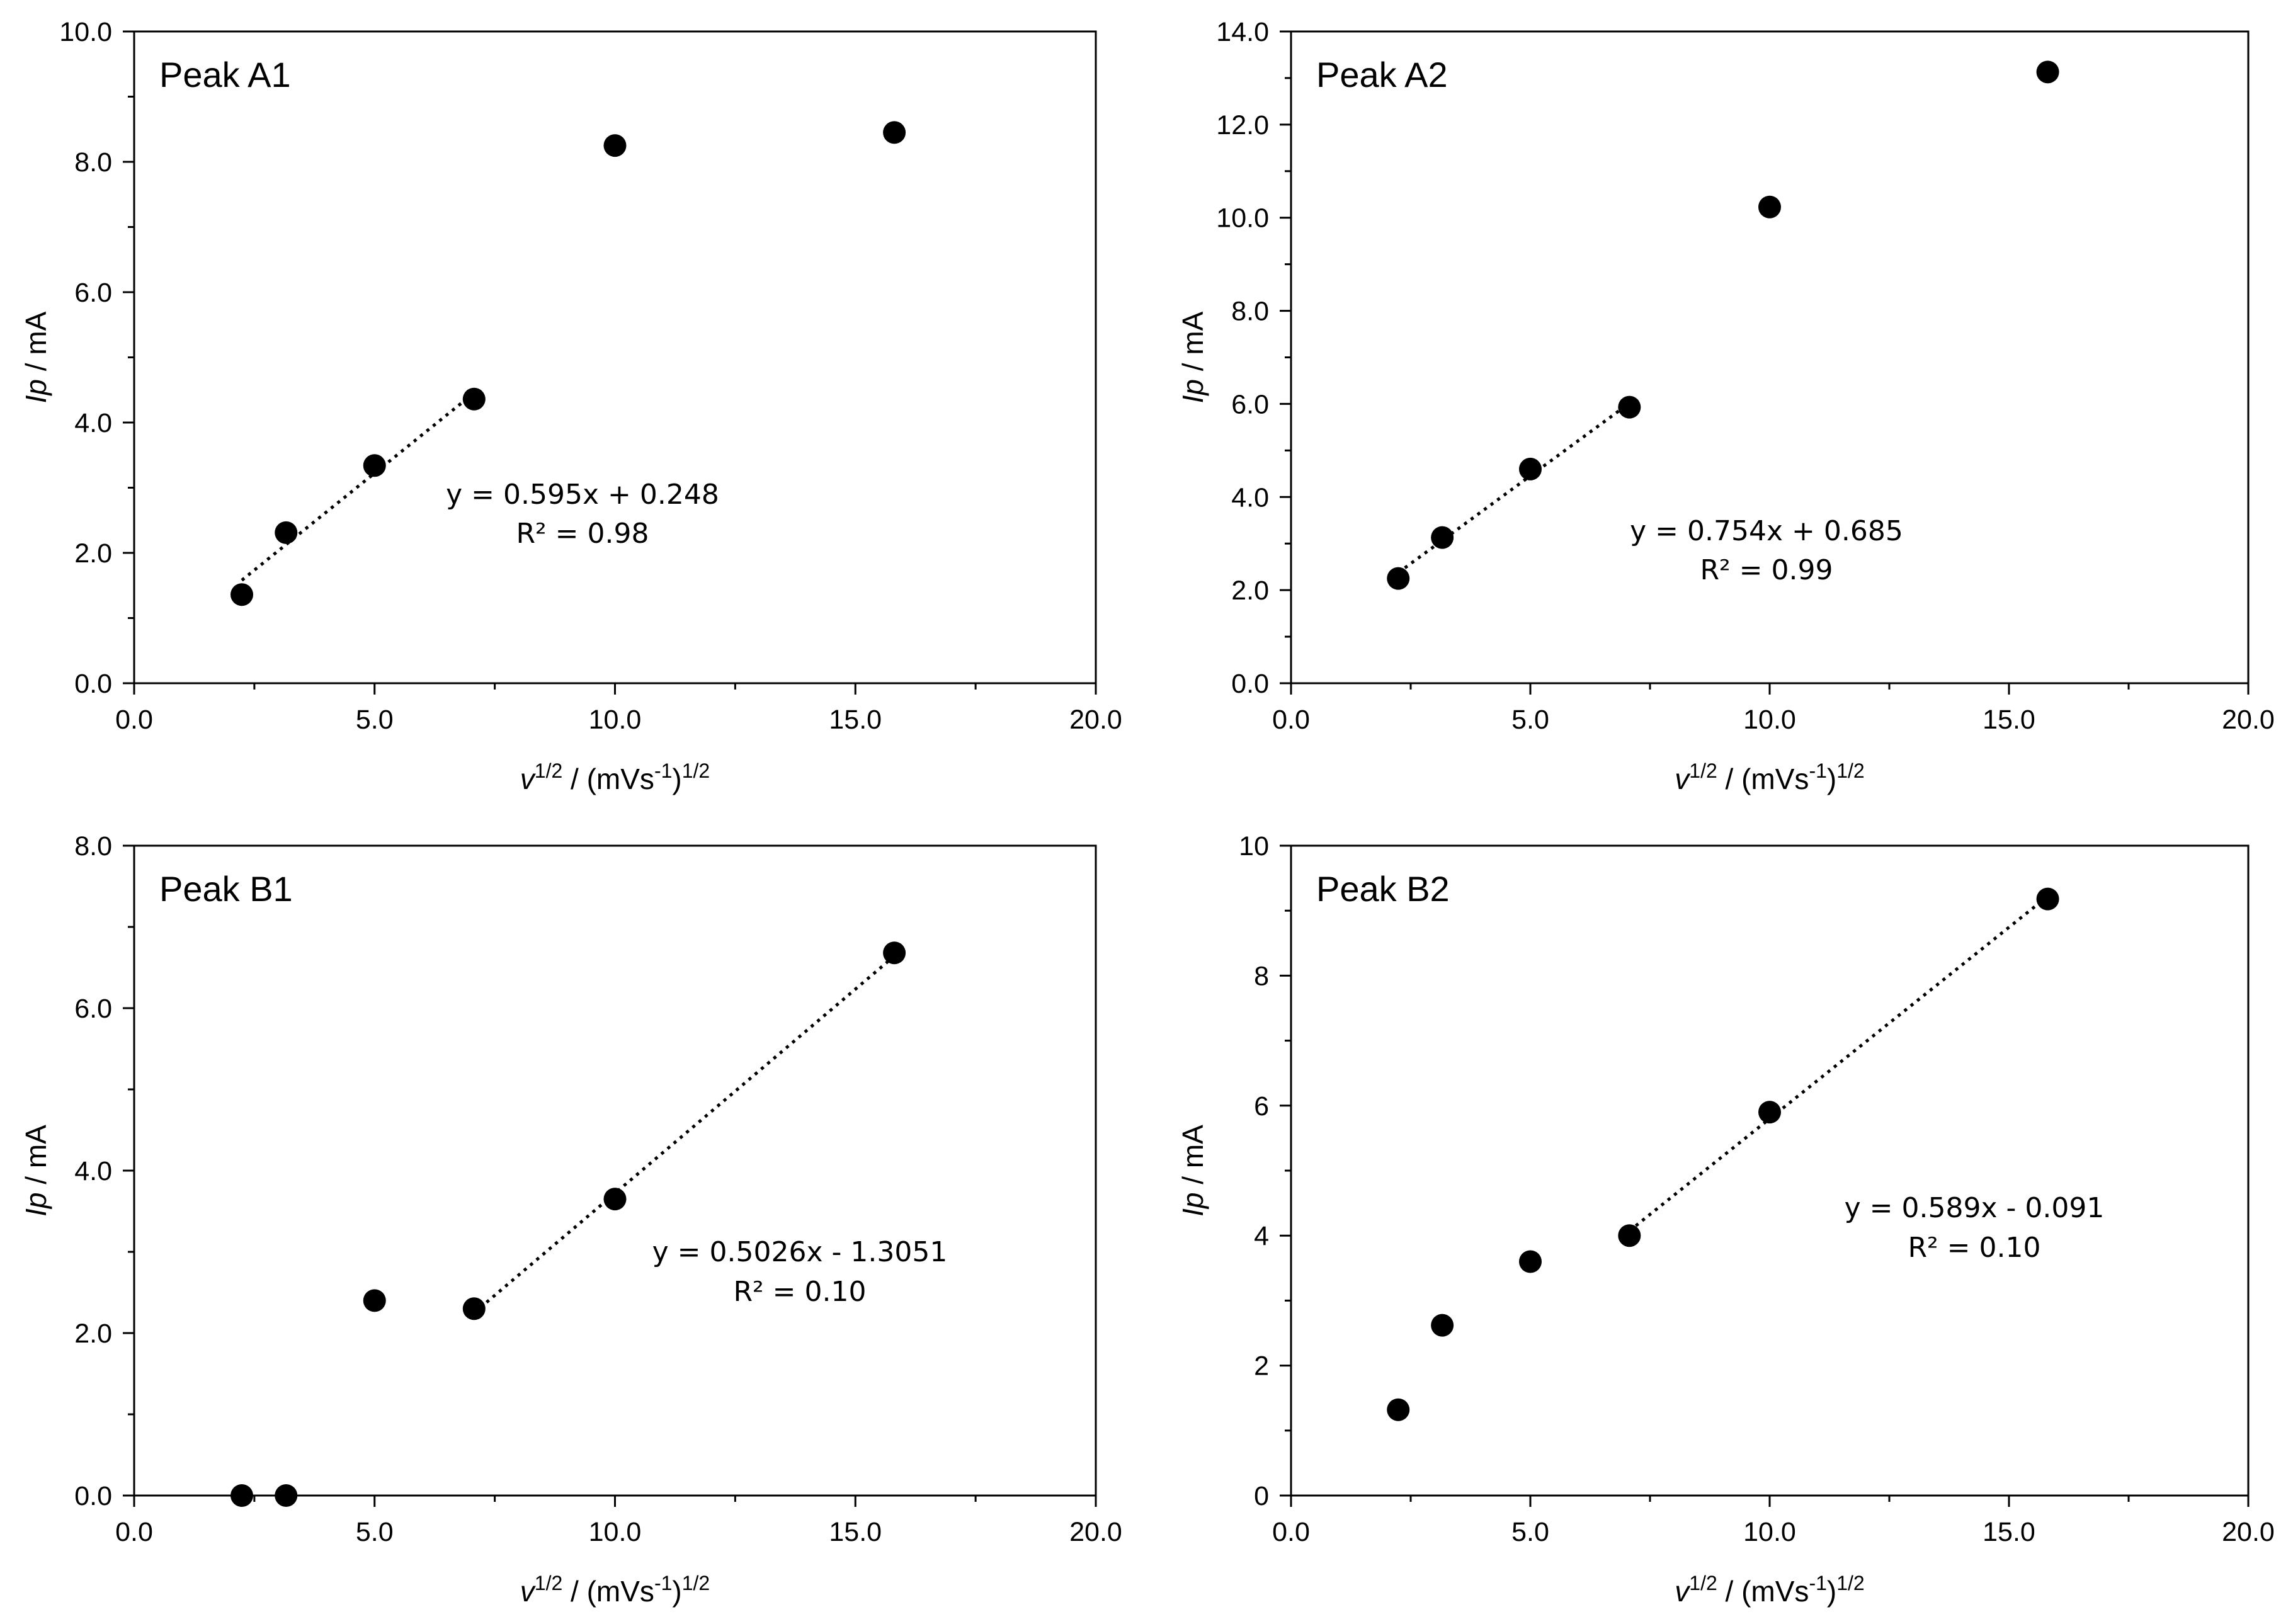  I want to click on y-tick-label: 6, so click(1261, 1106).